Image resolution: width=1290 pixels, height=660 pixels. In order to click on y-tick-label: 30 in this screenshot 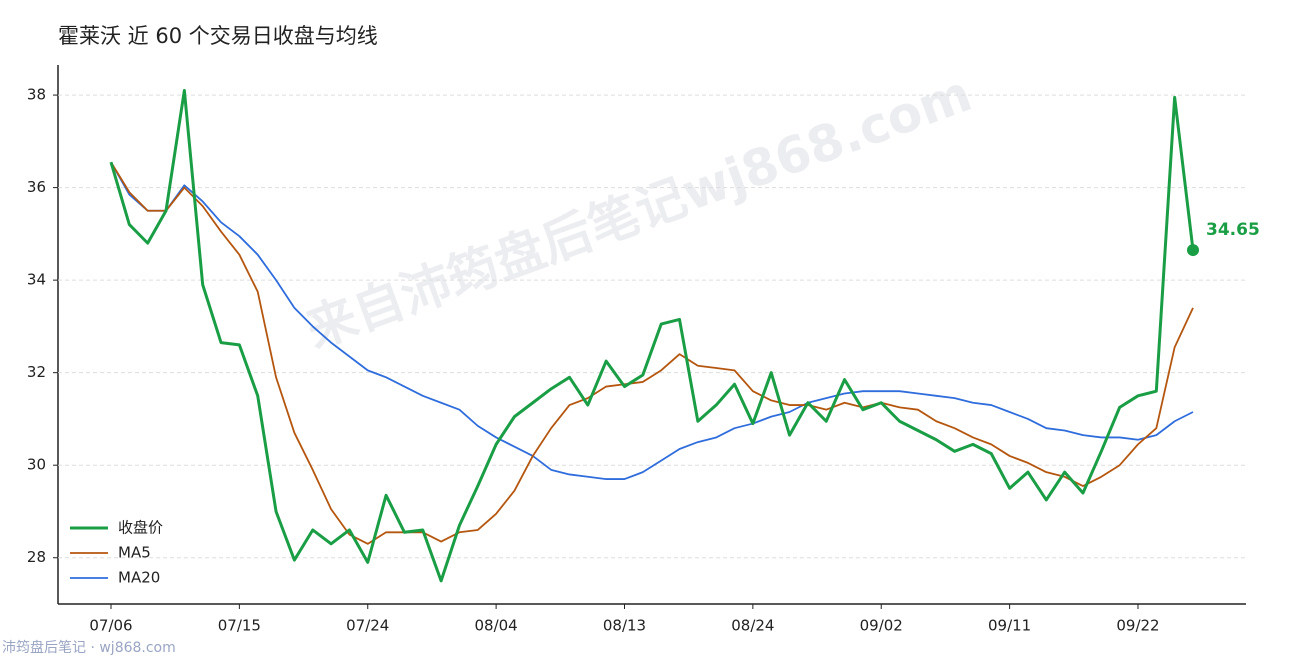, I will do `click(36, 465)`.